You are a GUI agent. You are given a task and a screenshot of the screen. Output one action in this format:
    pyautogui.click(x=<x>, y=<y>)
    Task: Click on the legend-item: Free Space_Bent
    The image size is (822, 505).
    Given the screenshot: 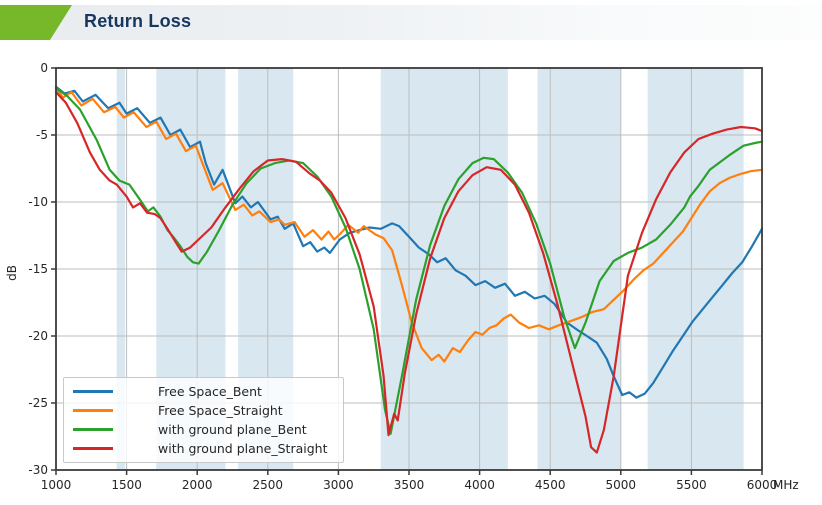 What is the action you would take?
    pyautogui.click(x=205, y=391)
    